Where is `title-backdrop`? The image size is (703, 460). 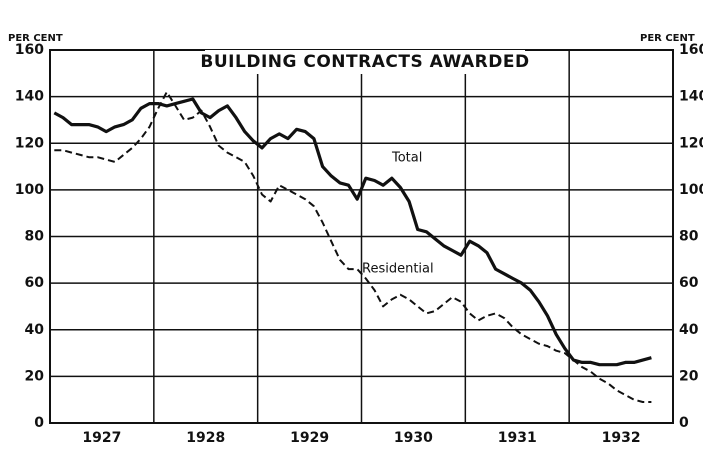
title-backdrop is located at coordinates (365, 62).